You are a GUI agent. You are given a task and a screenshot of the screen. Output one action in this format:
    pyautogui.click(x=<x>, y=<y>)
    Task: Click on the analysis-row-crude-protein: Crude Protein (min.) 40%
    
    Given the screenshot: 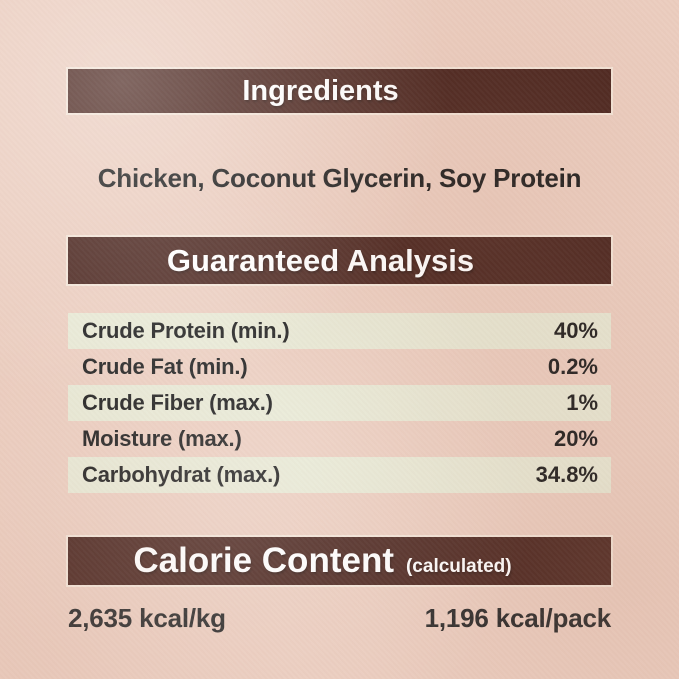 What is the action you would take?
    pyautogui.click(x=339, y=331)
    